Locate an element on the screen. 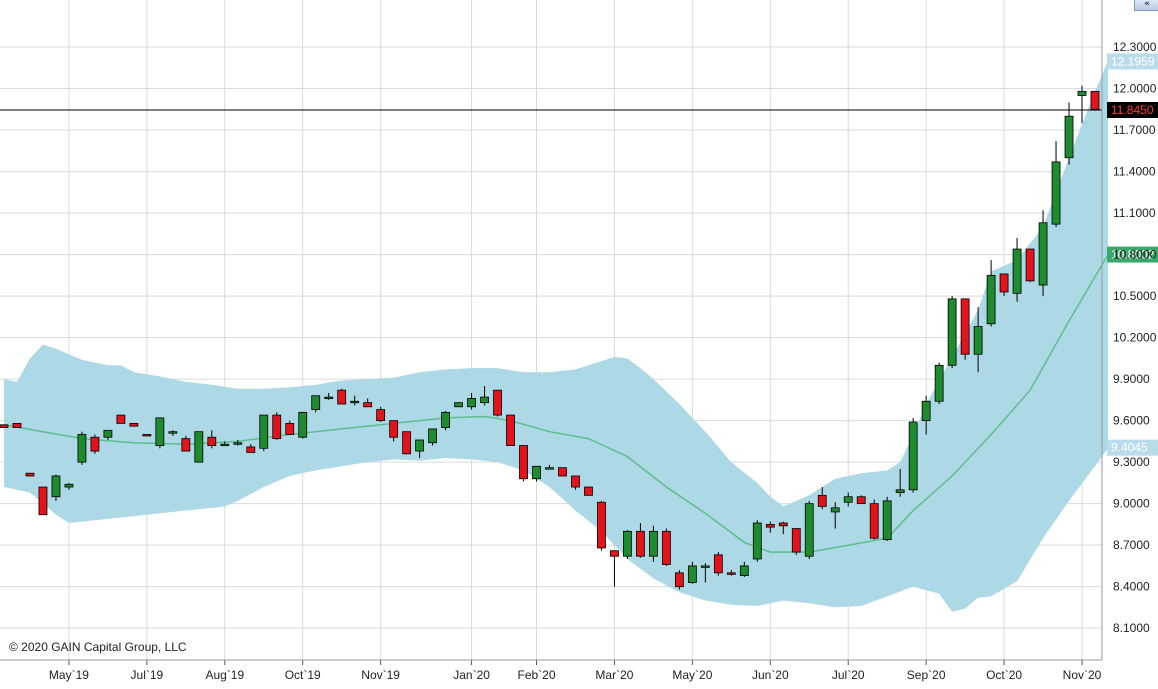 This screenshot has width=1158, height=689. y-tick-label: 8.1000 is located at coordinates (1131, 628).